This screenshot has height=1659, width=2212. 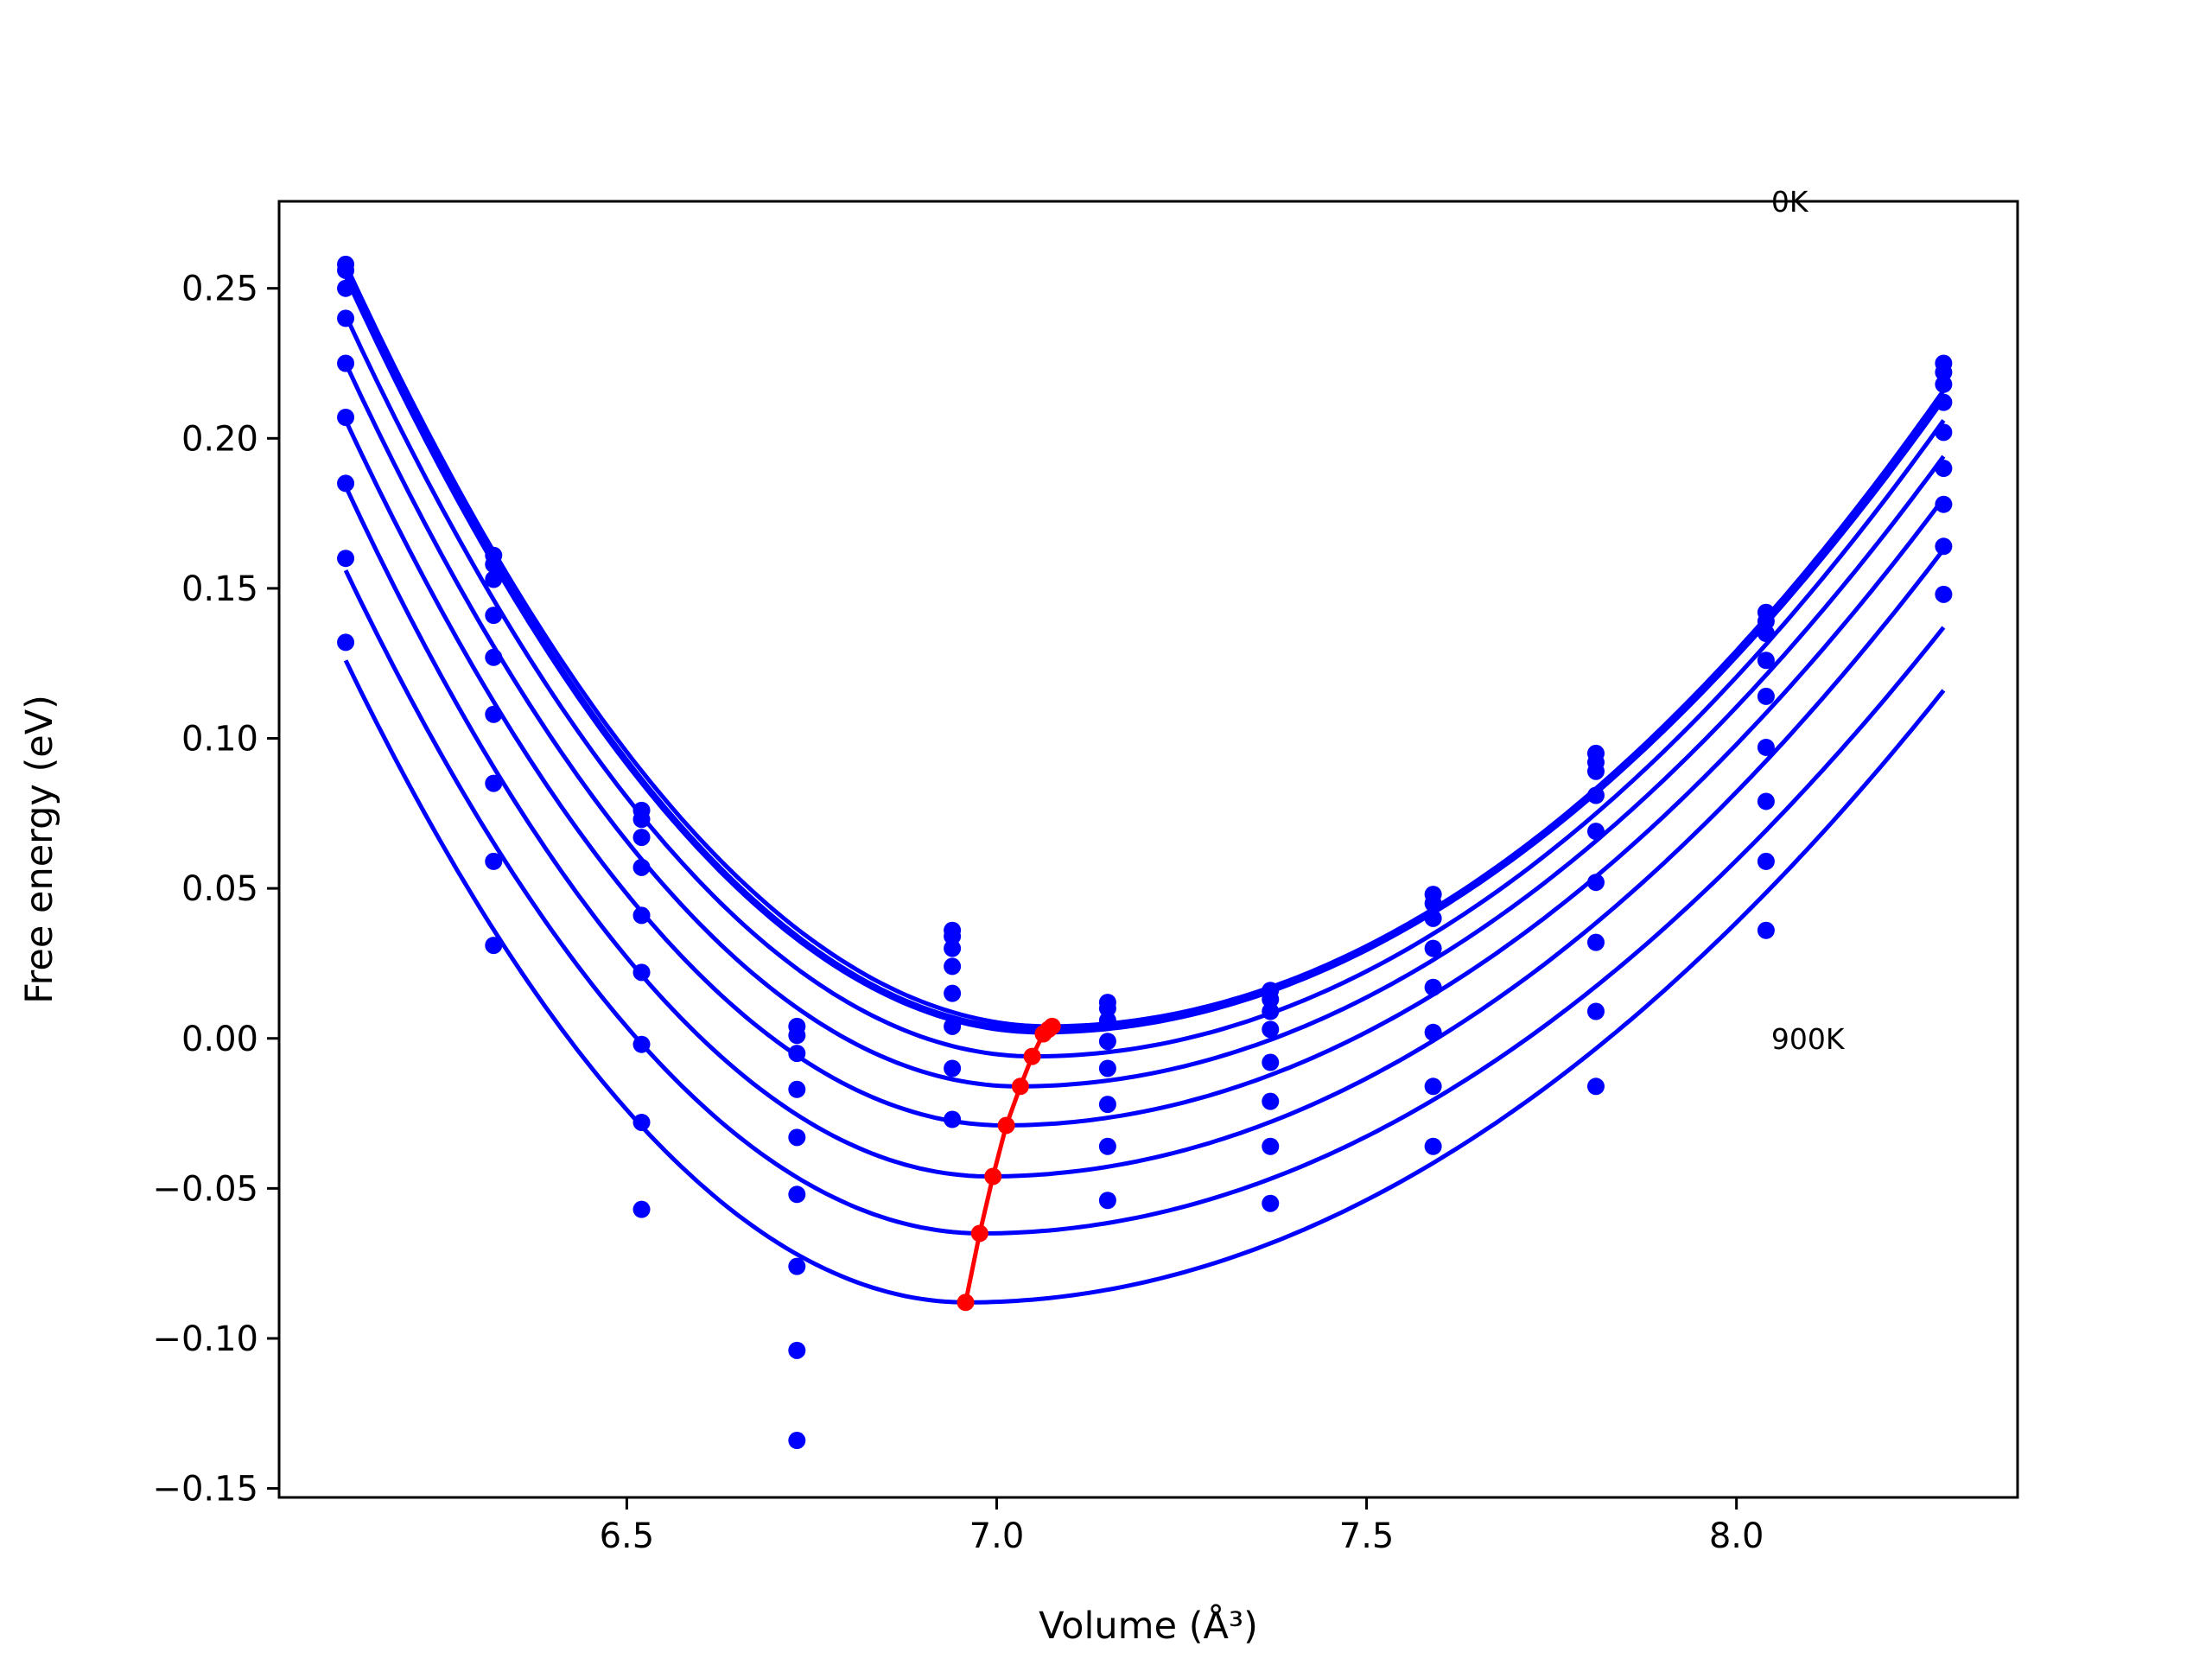 I want to click on y-tick-label: 0.20, so click(x=219, y=439).